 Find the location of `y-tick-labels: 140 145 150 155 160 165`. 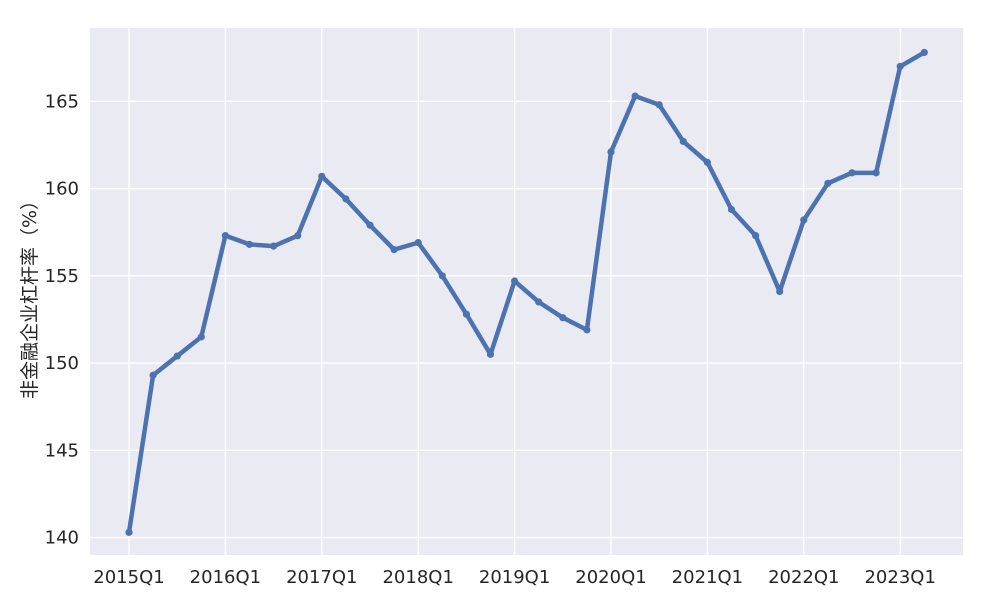

y-tick-labels: 140 145 150 155 160 165 is located at coordinates (62, 319).